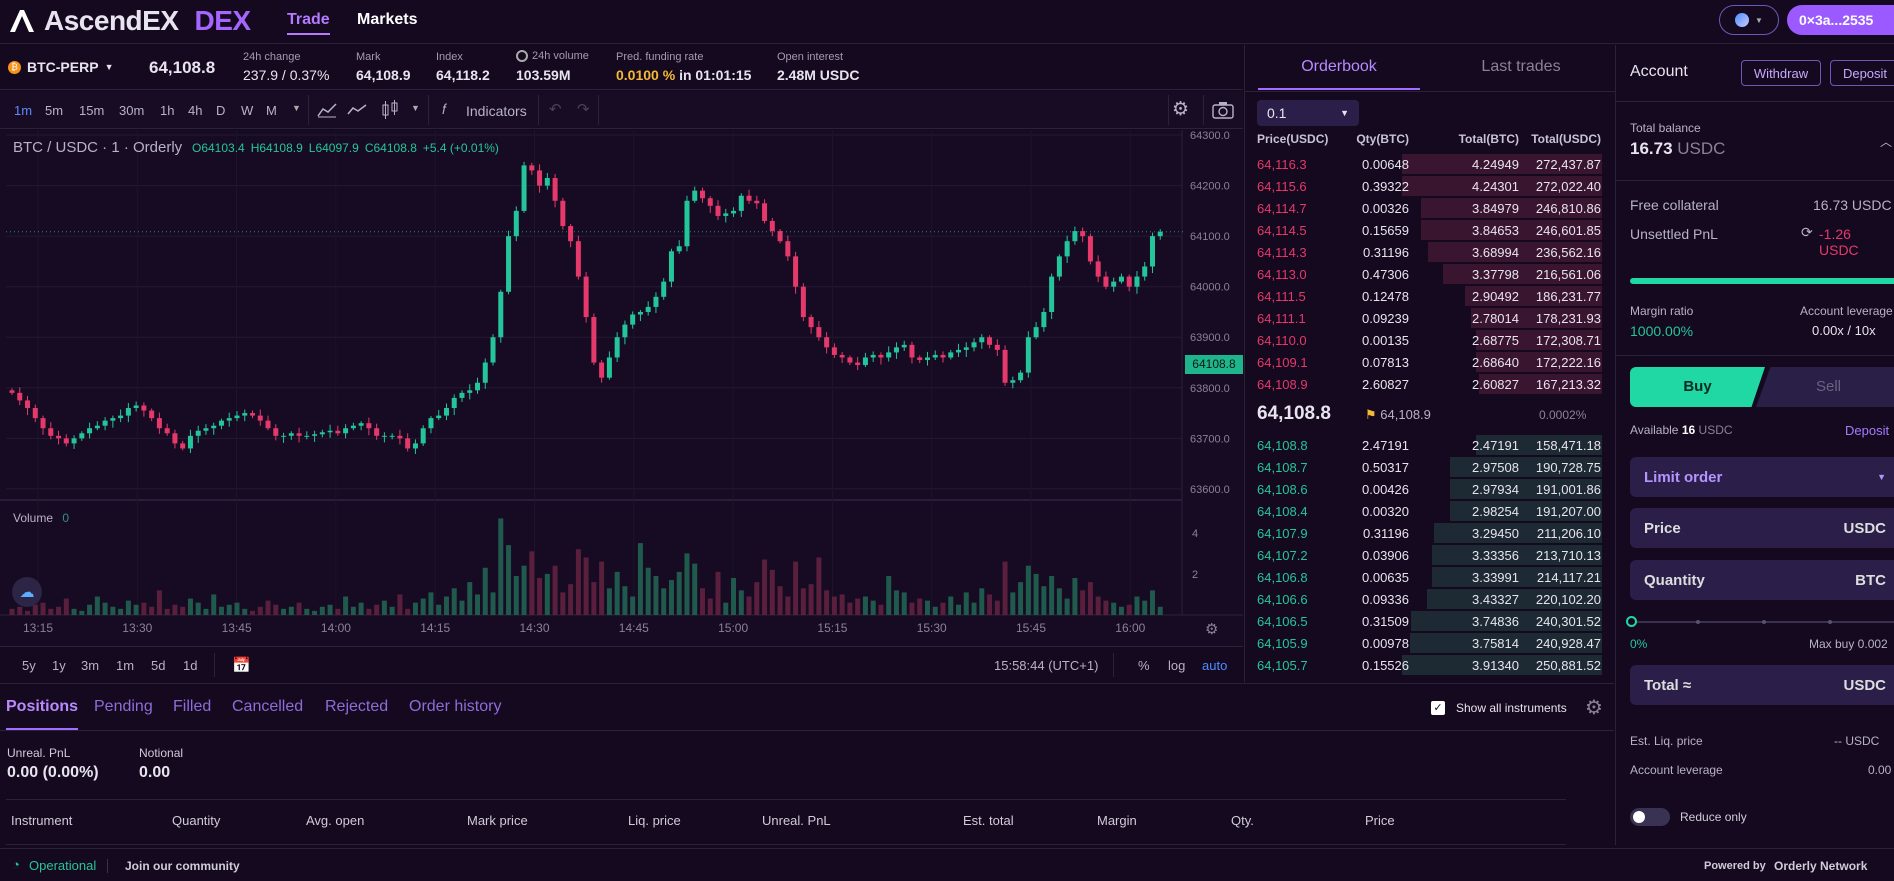 This screenshot has height=881, width=1894. Describe the element at coordinates (1438, 708) in the screenshot. I see `show-all-checkbox: ✓` at that location.